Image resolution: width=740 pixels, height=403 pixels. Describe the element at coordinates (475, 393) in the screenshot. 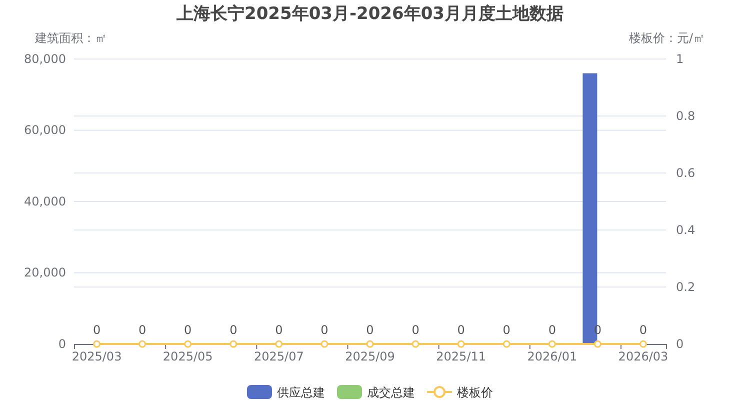

I see `legend-label: 楼板价` at that location.